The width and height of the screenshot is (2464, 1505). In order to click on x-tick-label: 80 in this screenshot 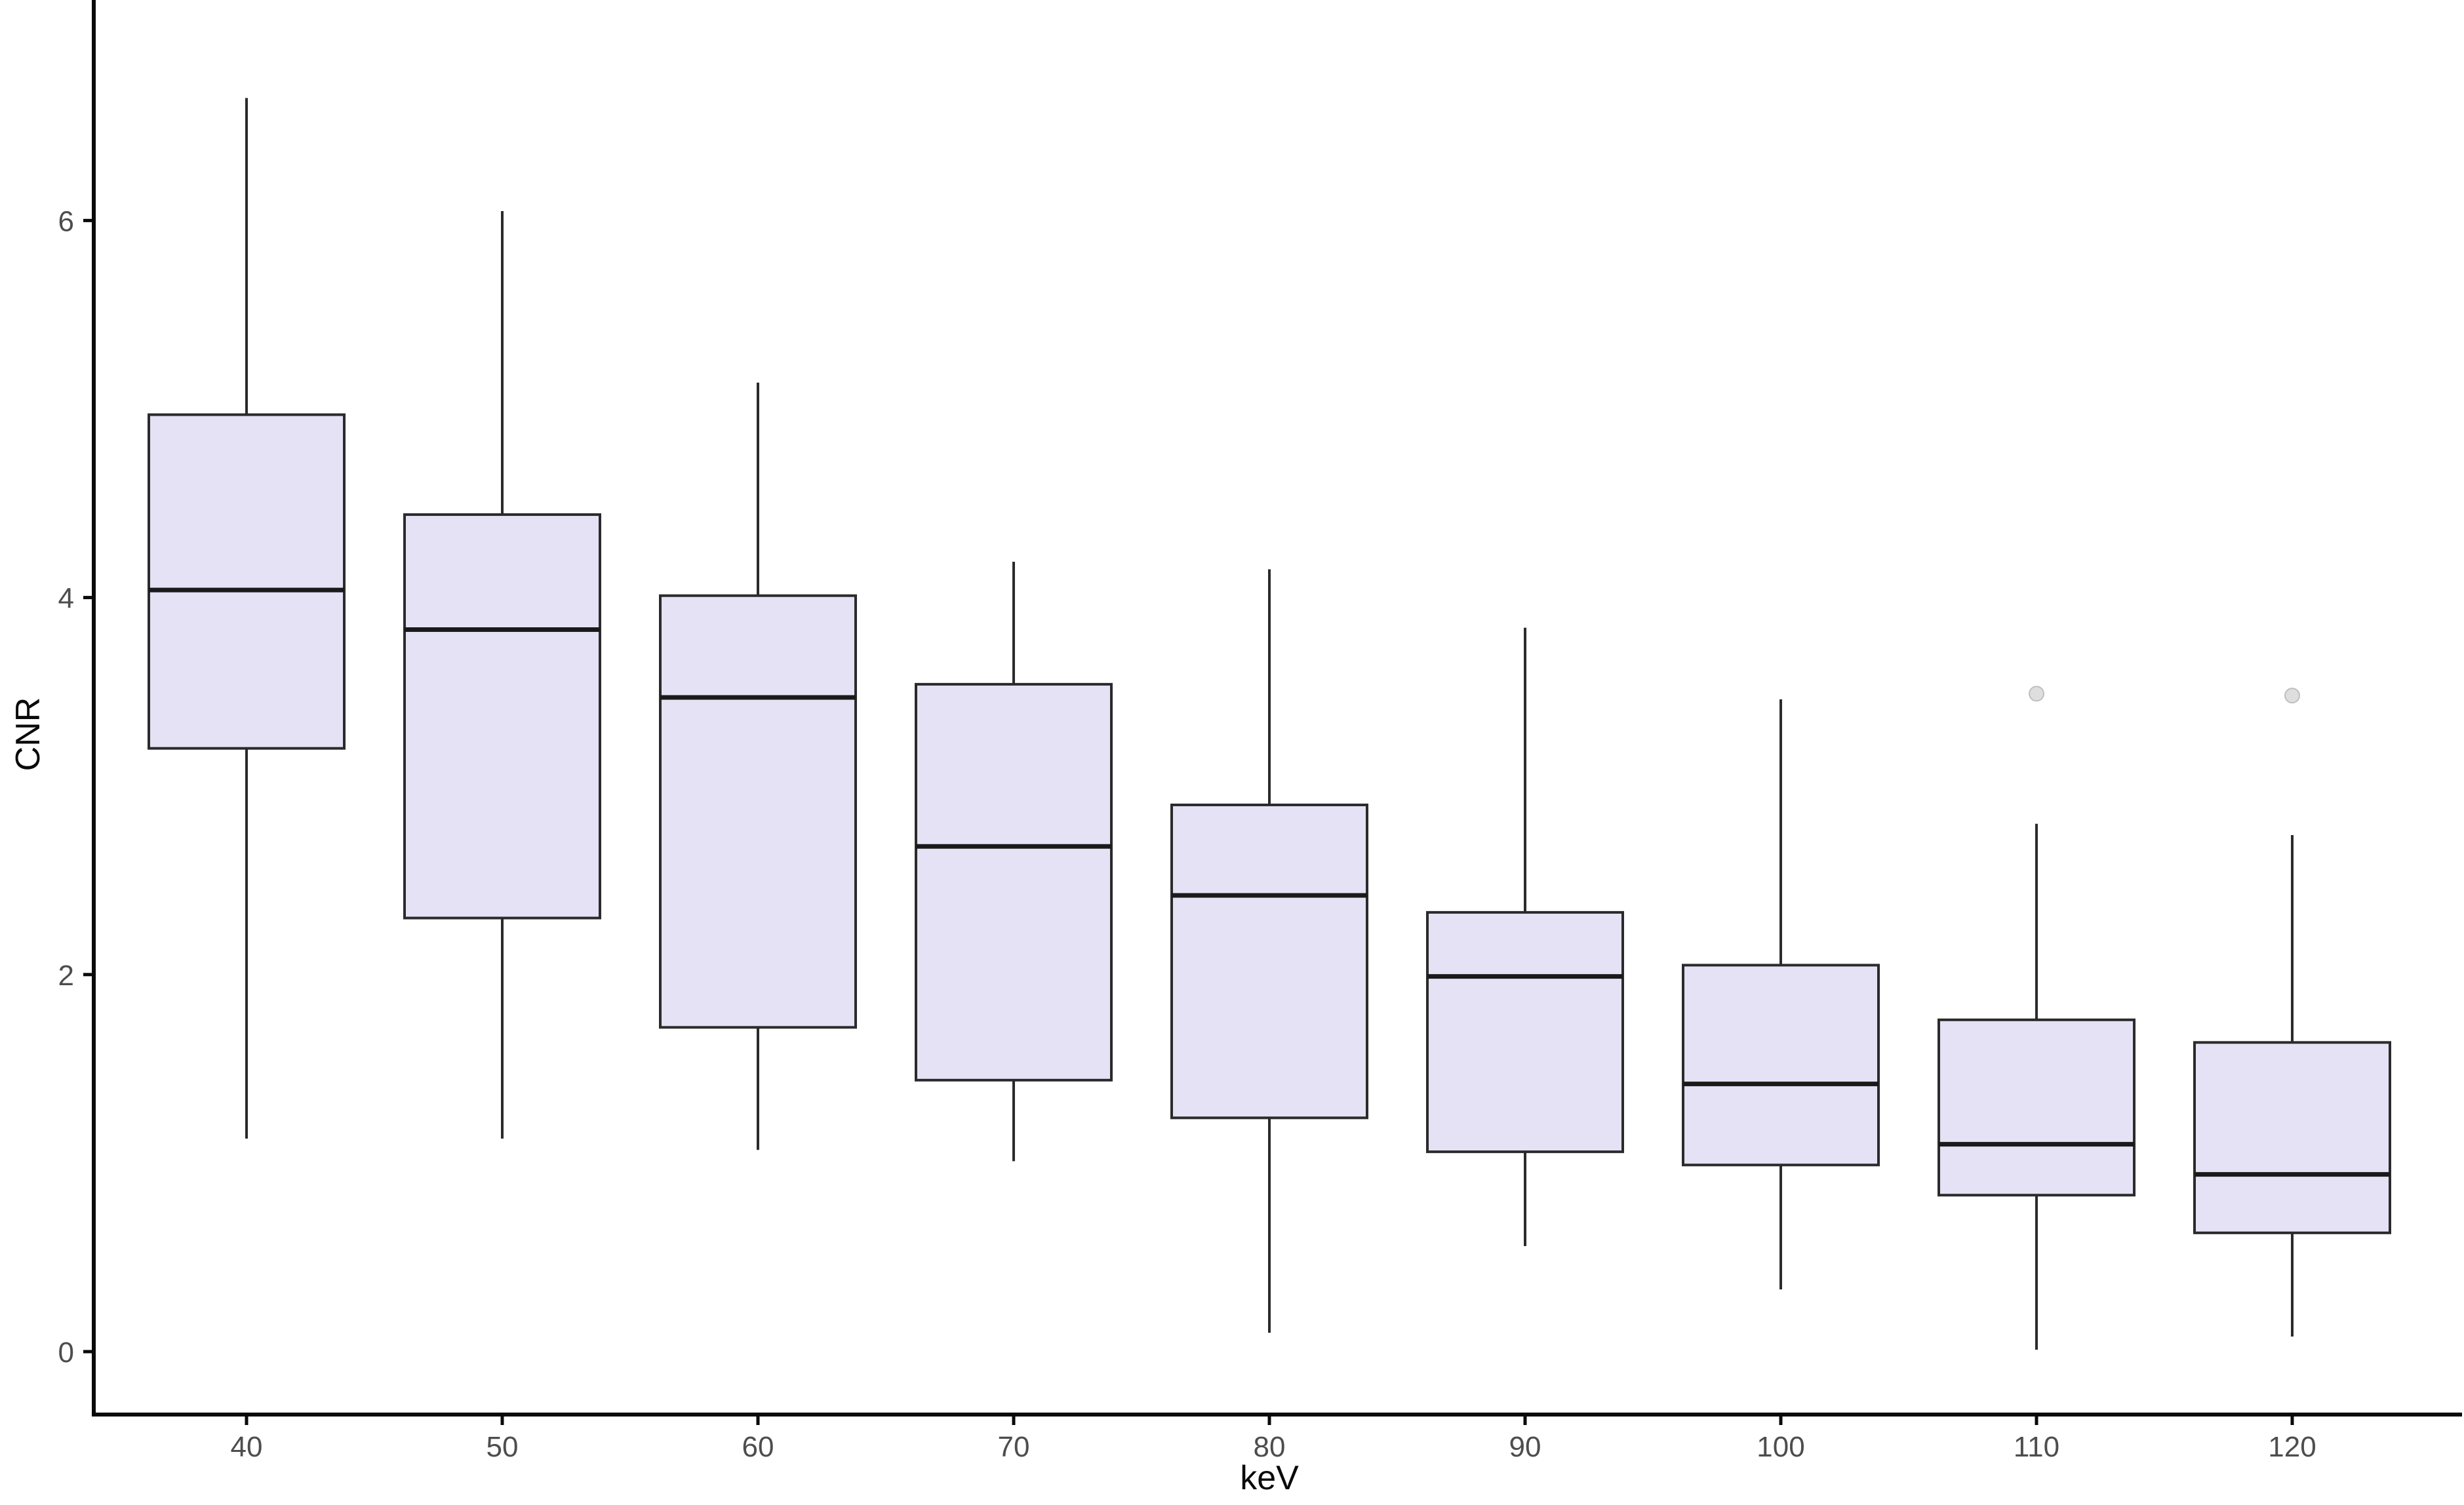, I will do `click(1270, 1447)`.